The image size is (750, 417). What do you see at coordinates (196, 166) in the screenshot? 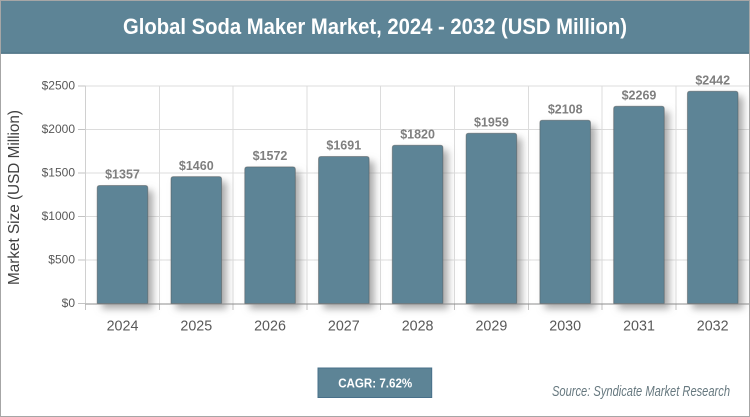
I see `svg-text: $1460` at bounding box center [196, 166].